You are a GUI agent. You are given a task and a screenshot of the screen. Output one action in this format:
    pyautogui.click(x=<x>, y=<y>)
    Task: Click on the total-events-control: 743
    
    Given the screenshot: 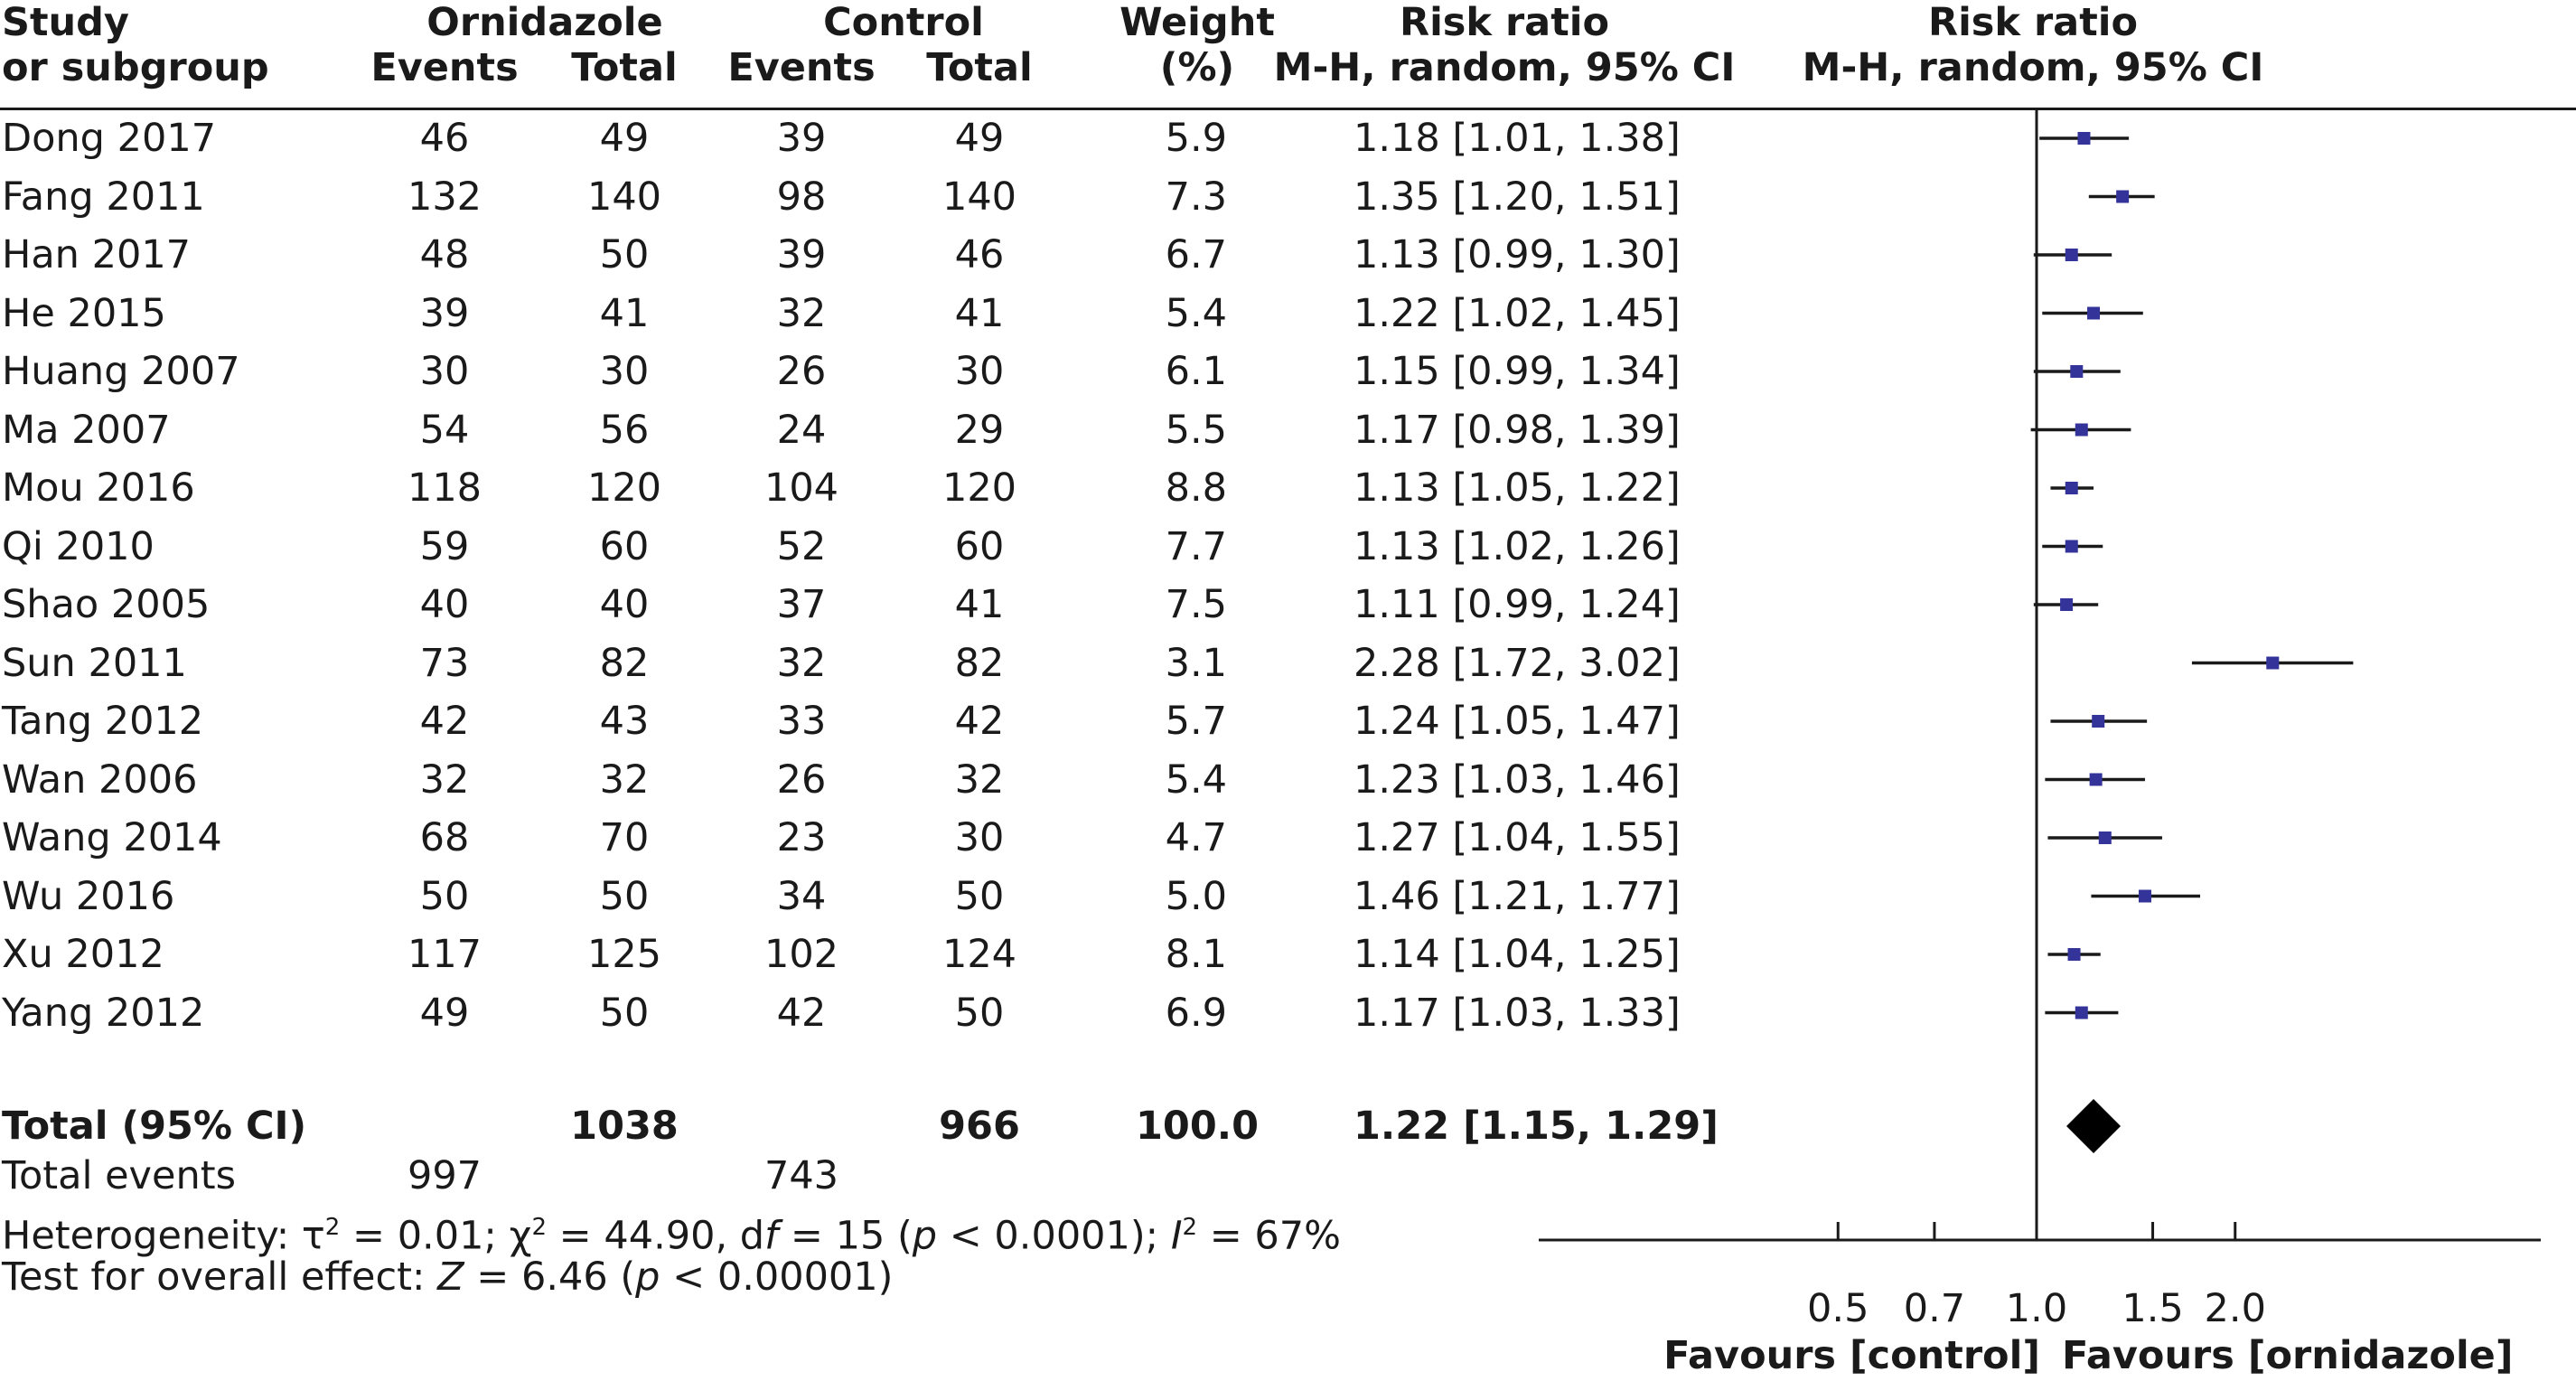 What is the action you would take?
    pyautogui.click(x=801, y=1175)
    